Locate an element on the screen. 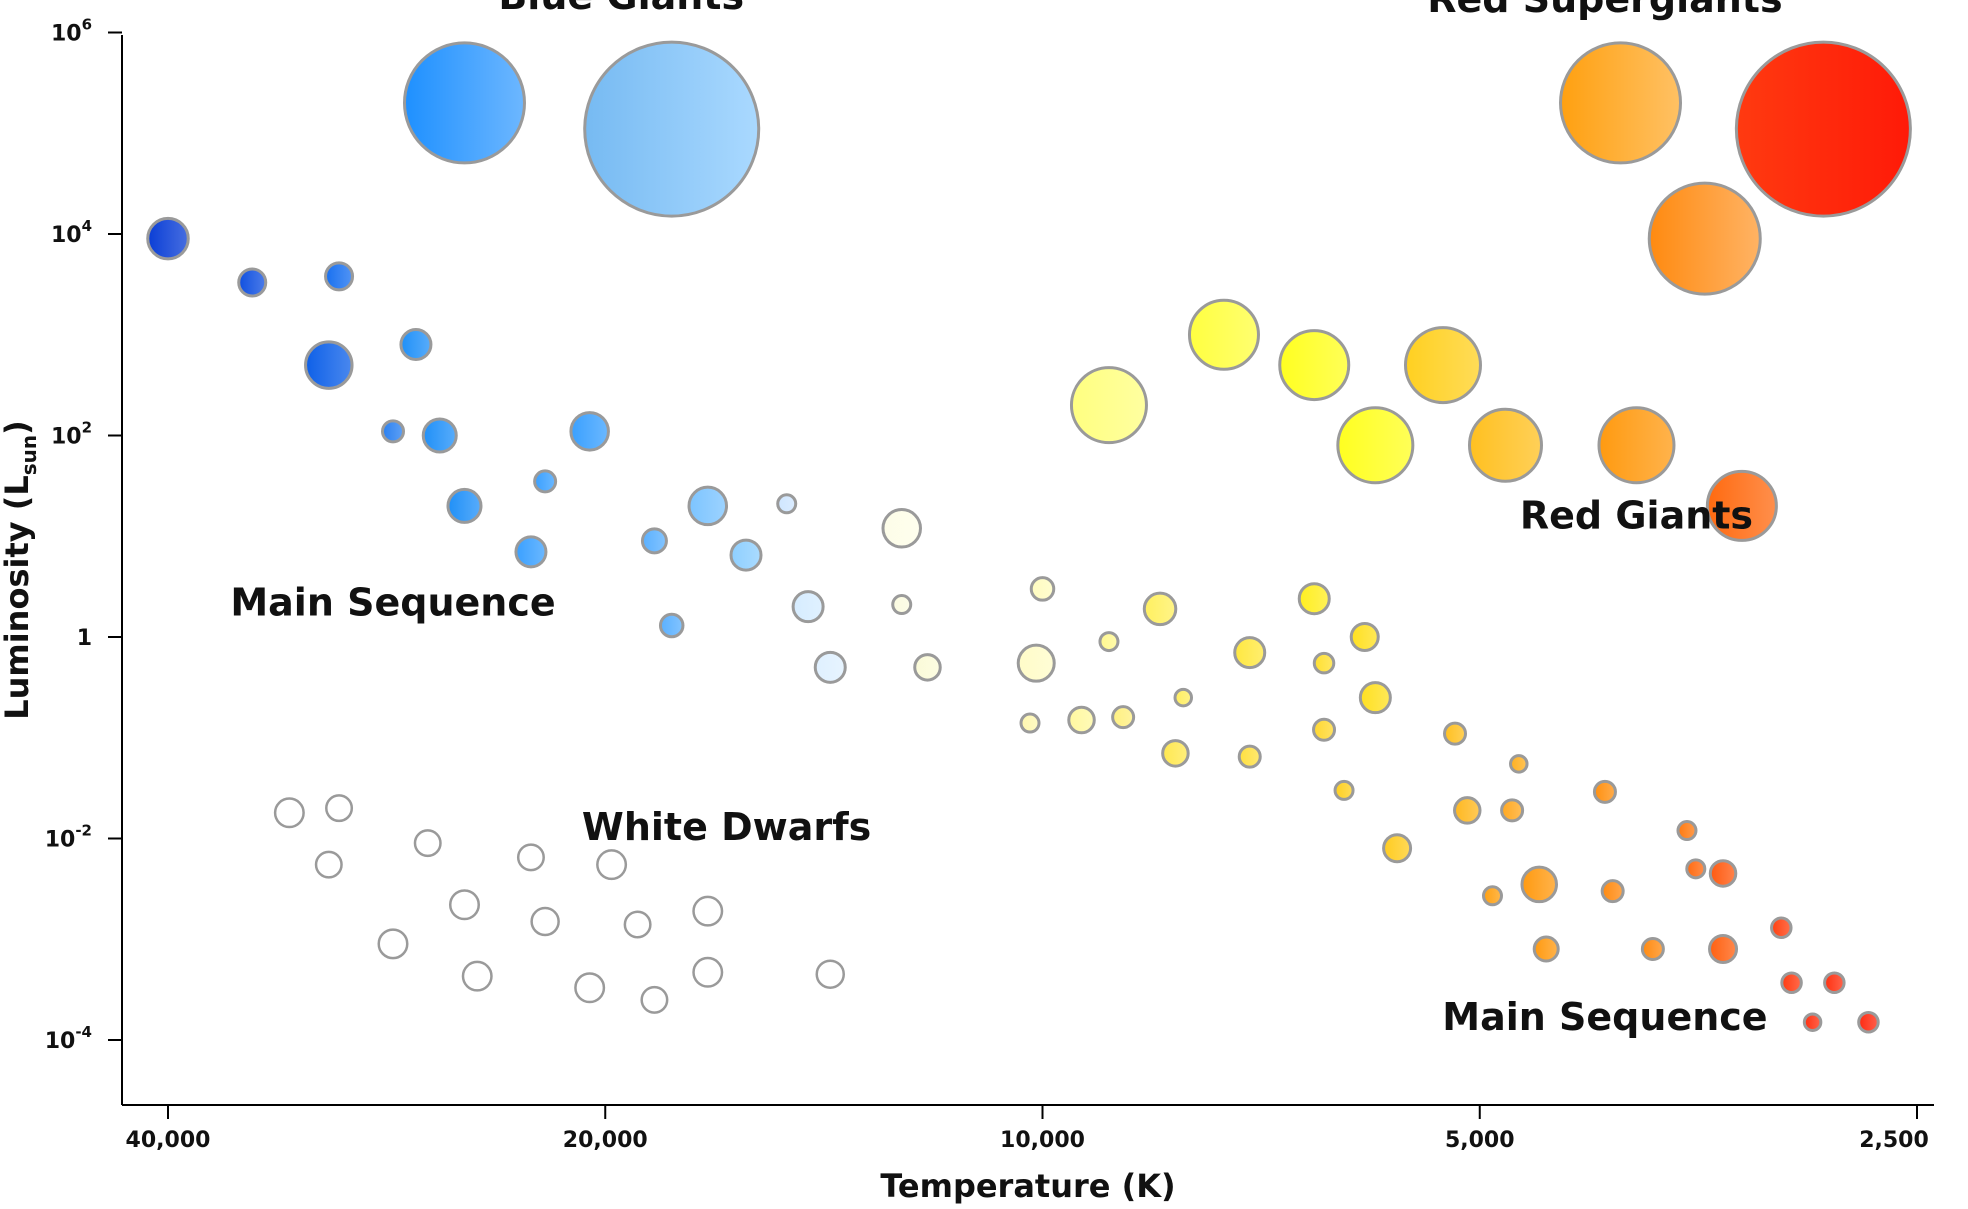 Image resolution: width=1968 pixels, height=1209 pixels. star-blue-giant is located at coordinates (464, 103).